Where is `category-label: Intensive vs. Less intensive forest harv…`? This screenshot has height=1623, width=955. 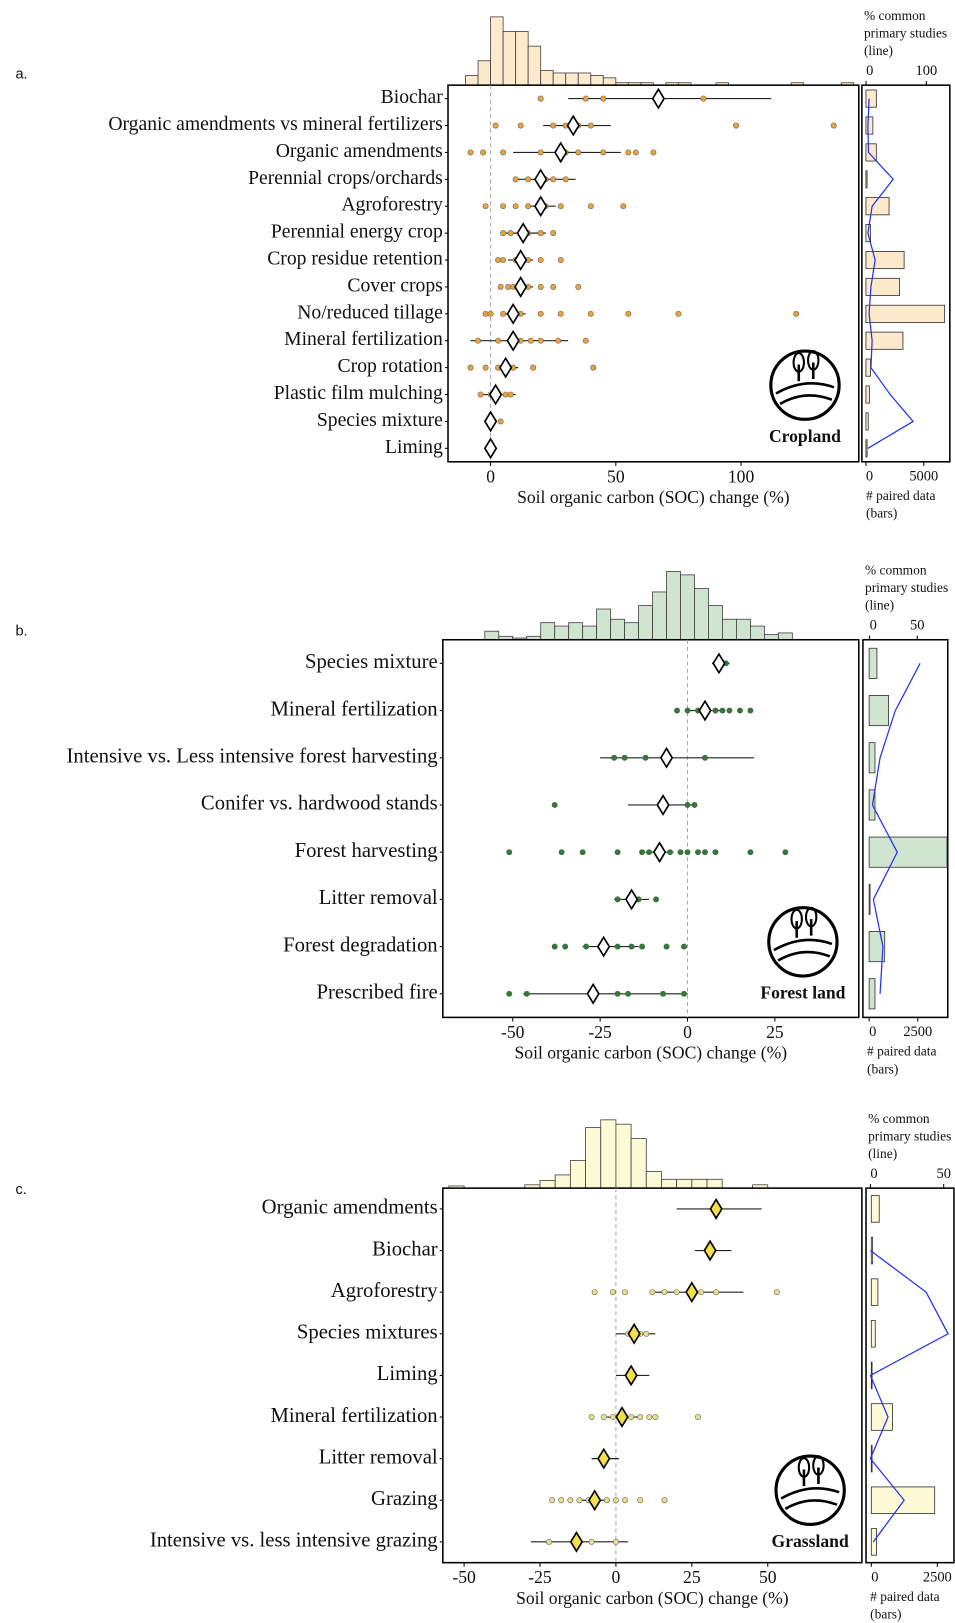 category-label: Intensive vs. Less intensive forest harv… is located at coordinates (252, 757).